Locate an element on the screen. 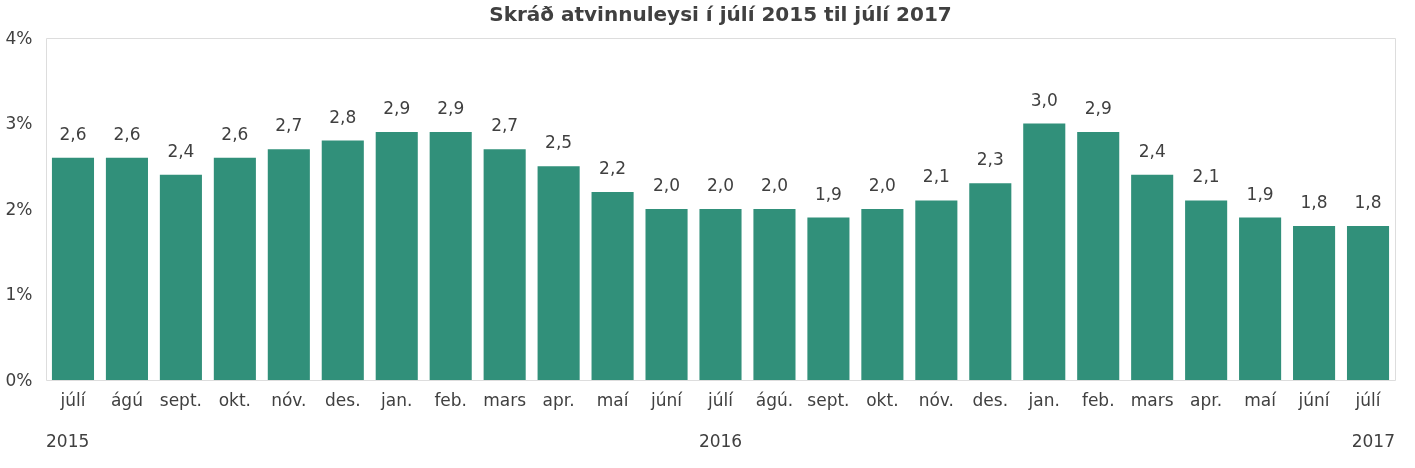  text: 2015 is located at coordinates (68, 441).